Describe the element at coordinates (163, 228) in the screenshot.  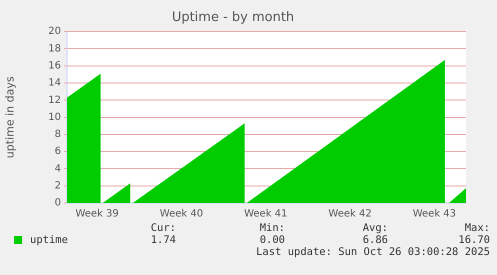
I see `text: Cur:` at that location.